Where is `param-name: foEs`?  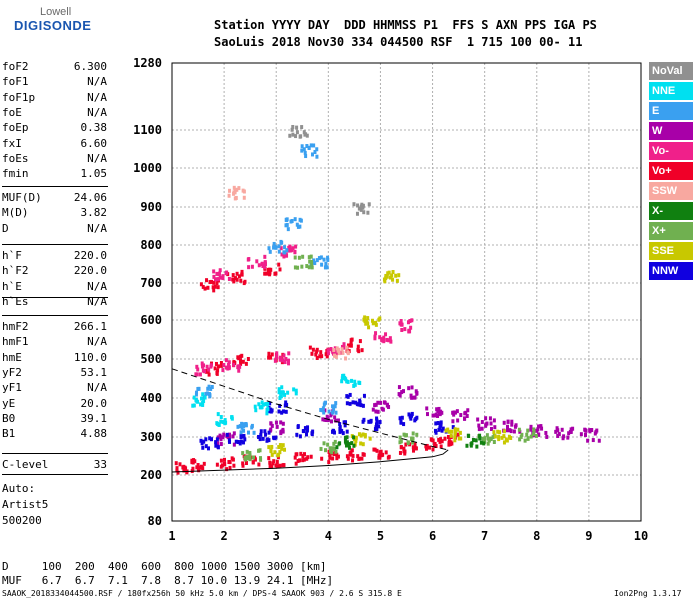 param-name: foEs is located at coordinates (15, 158).